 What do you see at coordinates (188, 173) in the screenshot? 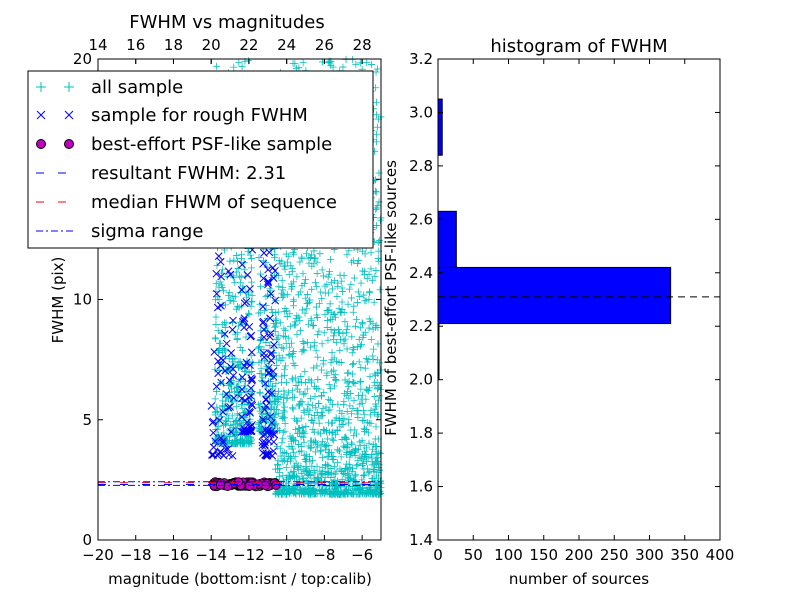
I see `legend-entry: resultant FWHM: 2.31` at bounding box center [188, 173].